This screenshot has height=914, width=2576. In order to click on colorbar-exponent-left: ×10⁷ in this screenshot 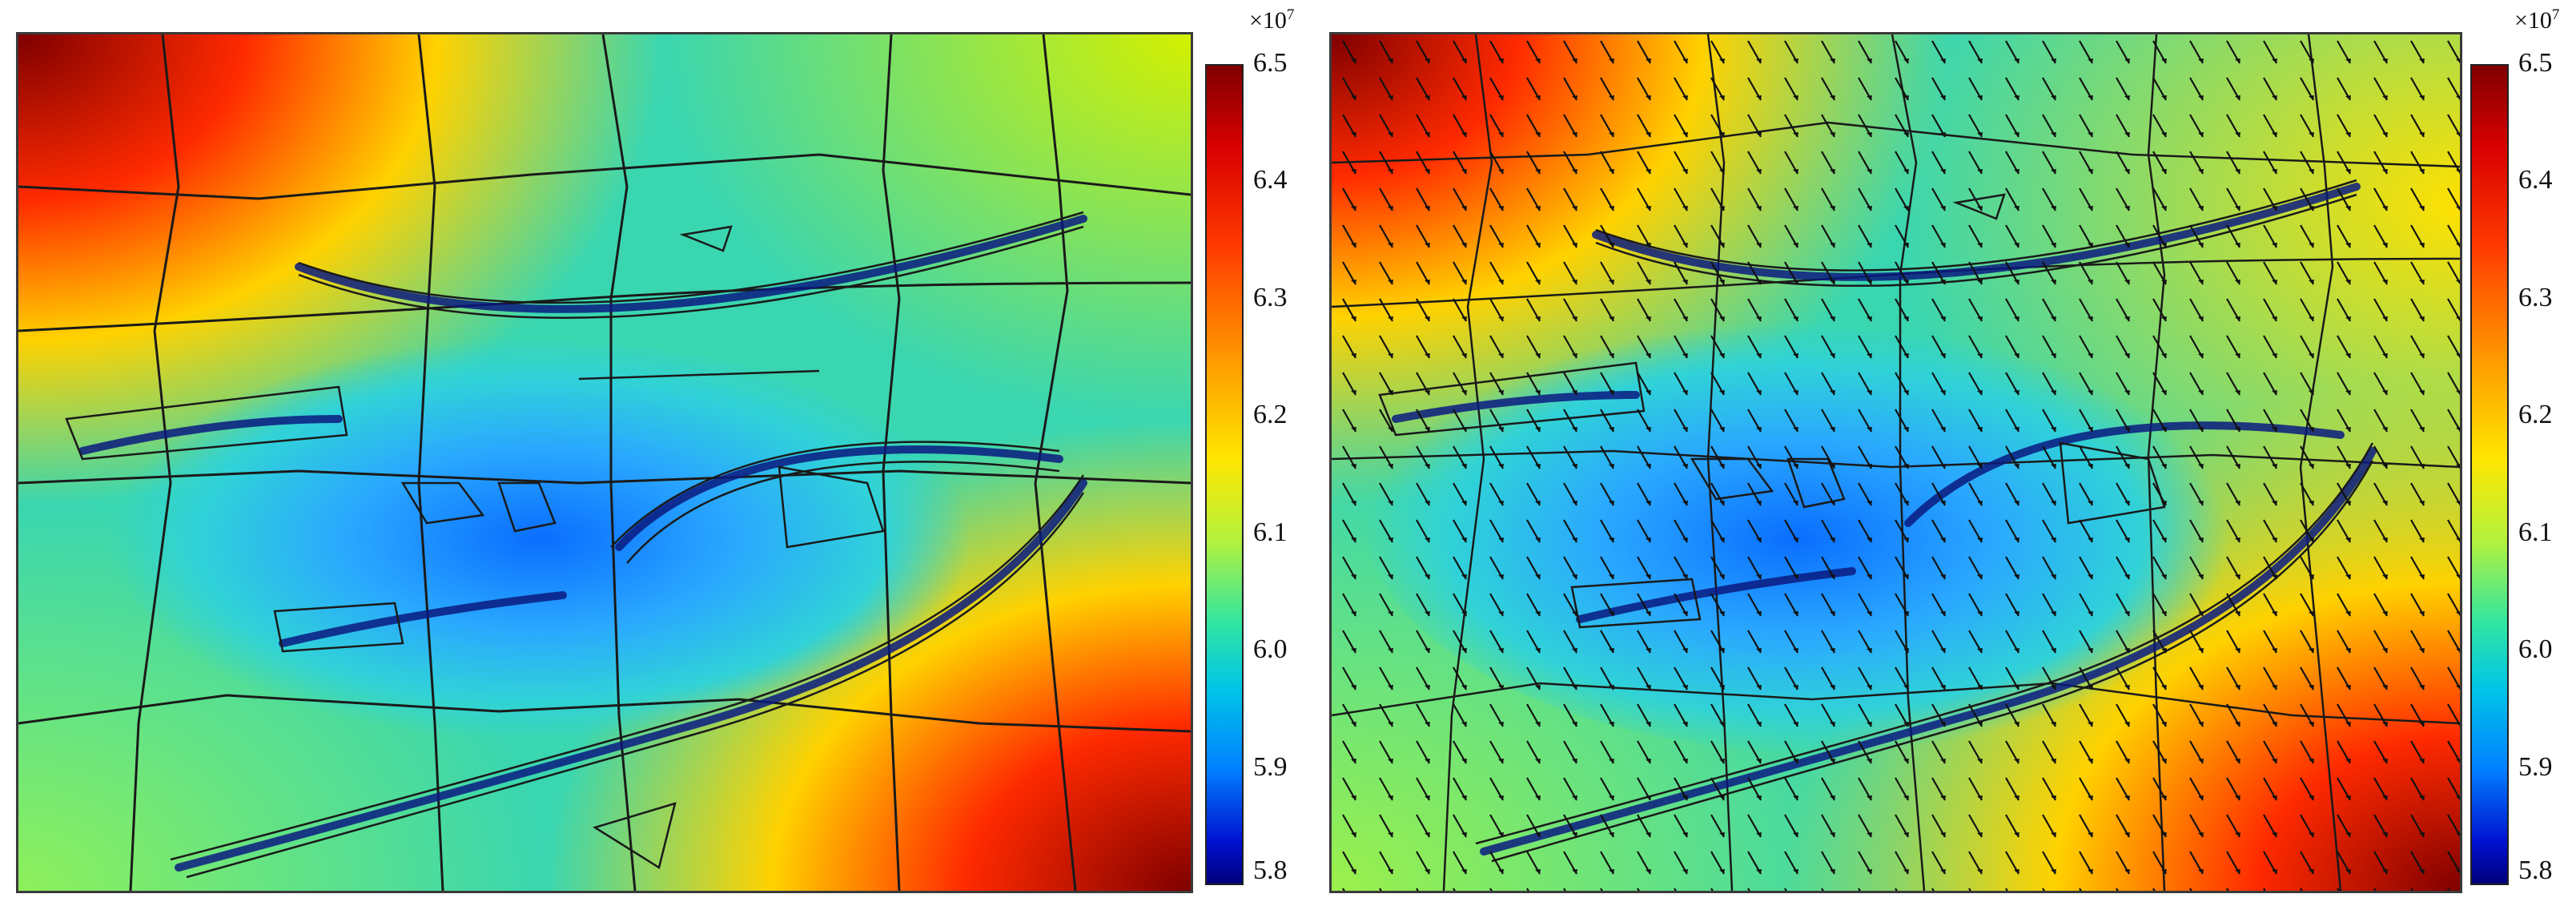, I will do `click(1272, 20)`.